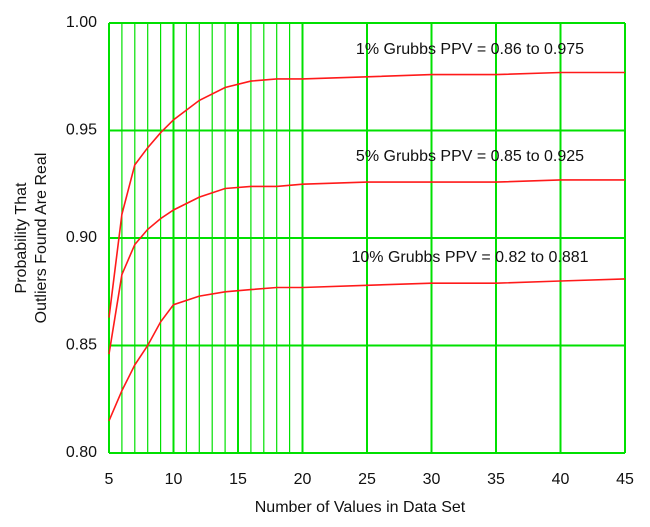 The width and height of the screenshot is (650, 527). Describe the element at coordinates (469, 257) in the screenshot. I see `annotation: 10% Grubbs PPV = 0.82 to 0.881` at that location.